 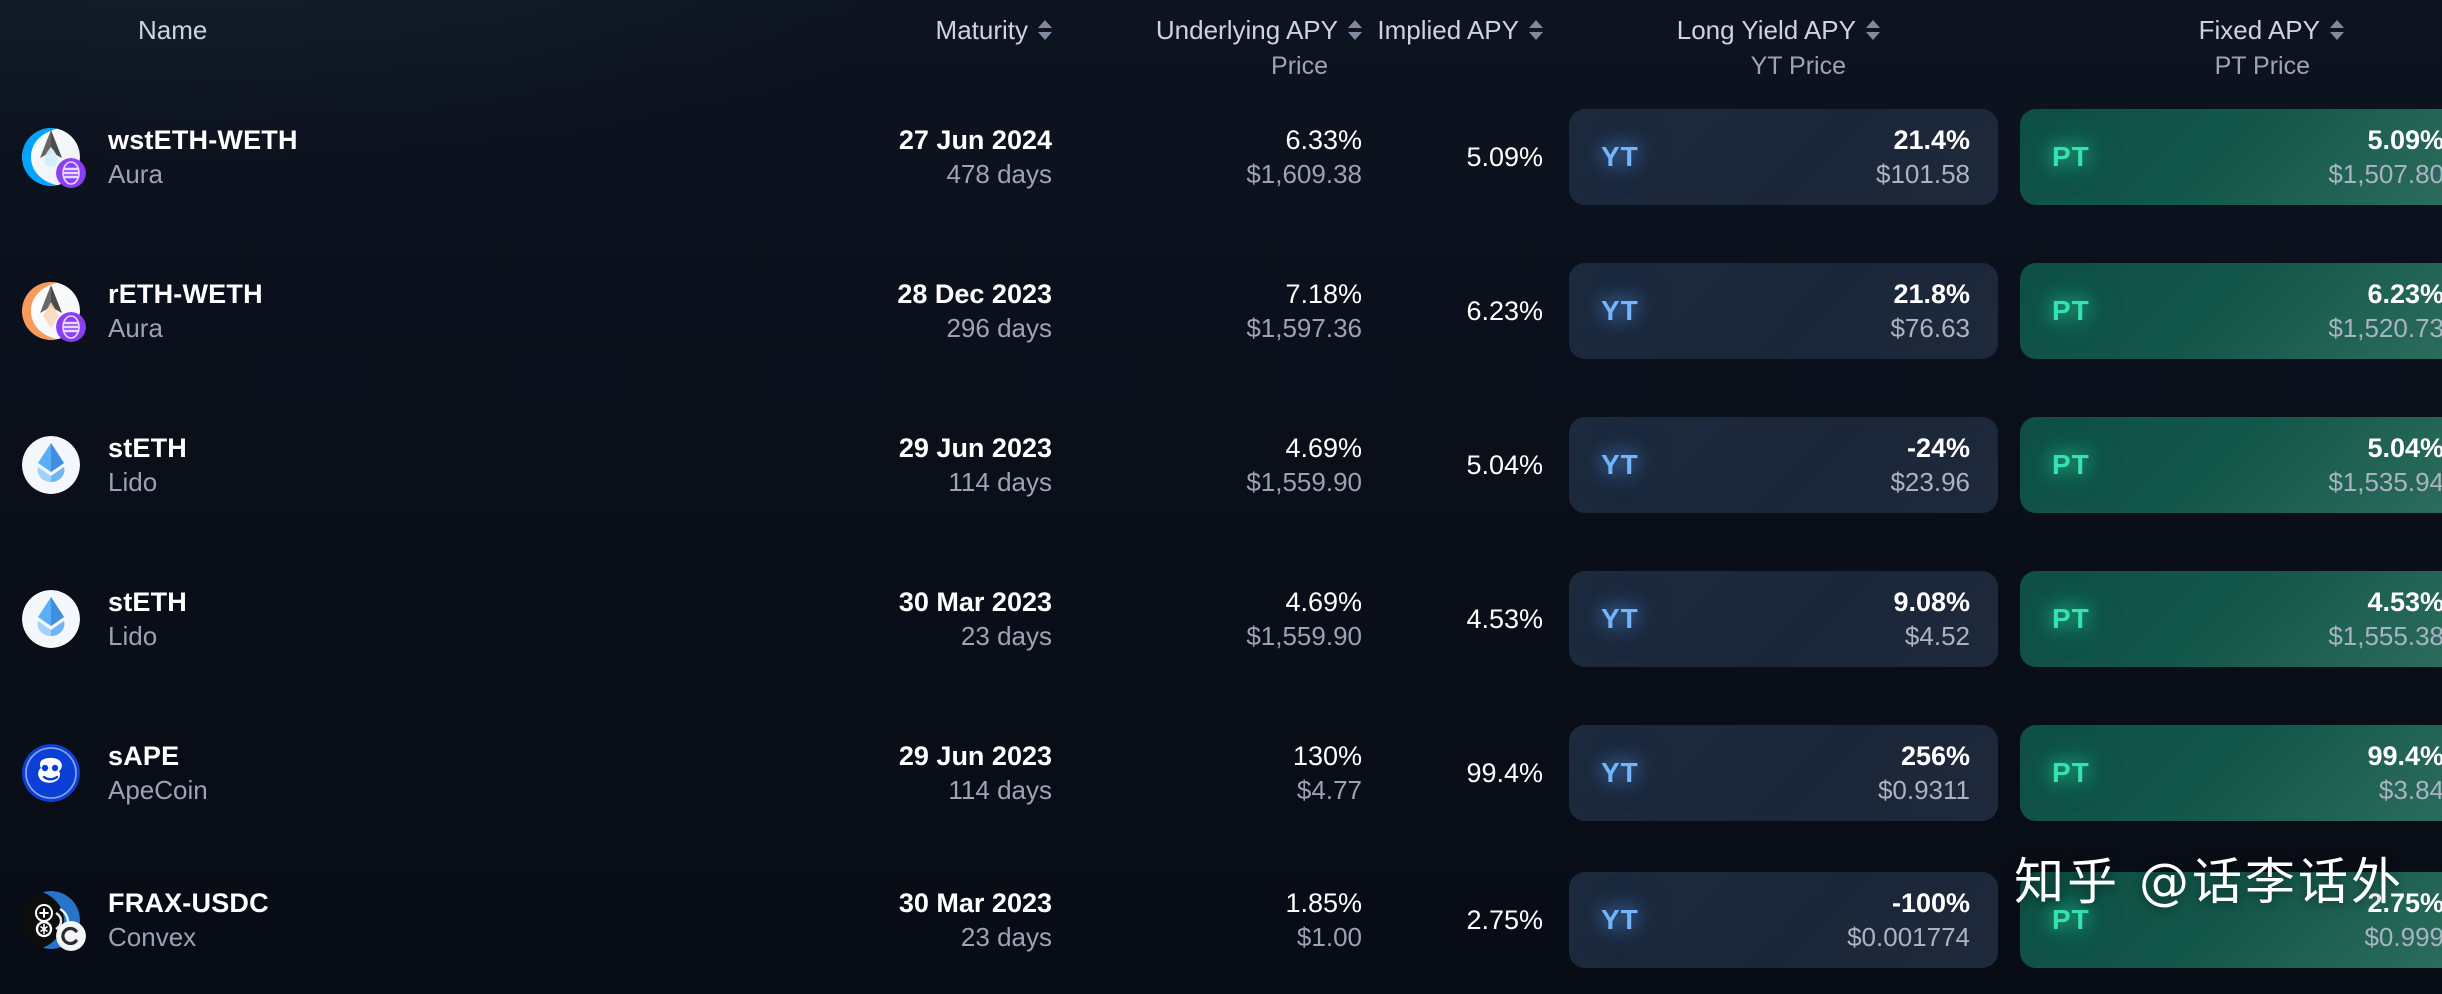 I want to click on pt-cell: PT 5.04% $1,535.94, so click(x=2231, y=465).